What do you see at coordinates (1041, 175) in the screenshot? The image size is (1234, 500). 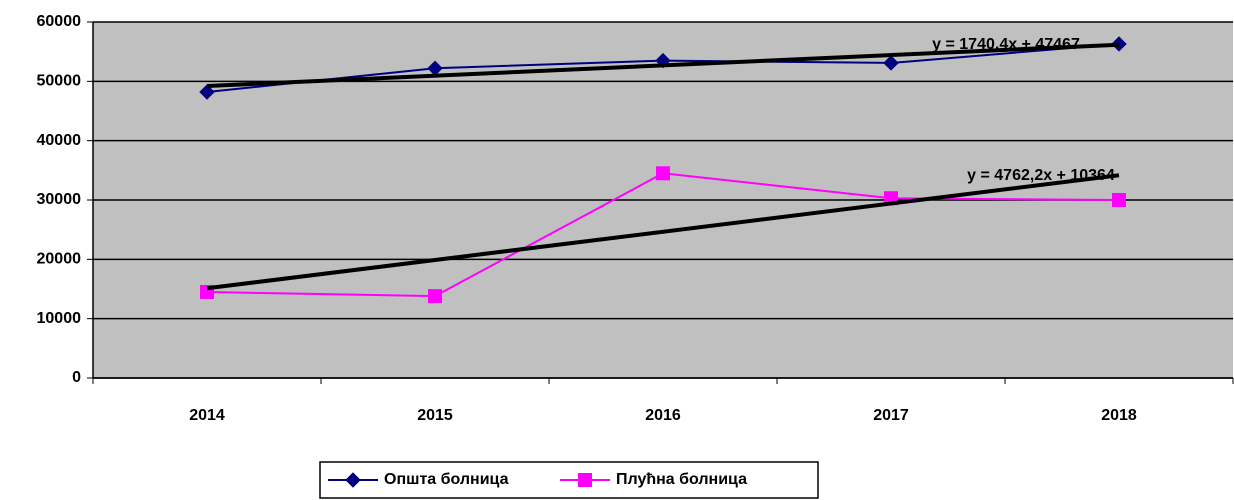 I see `trendline-label: y = 4762,2x + 10364` at bounding box center [1041, 175].